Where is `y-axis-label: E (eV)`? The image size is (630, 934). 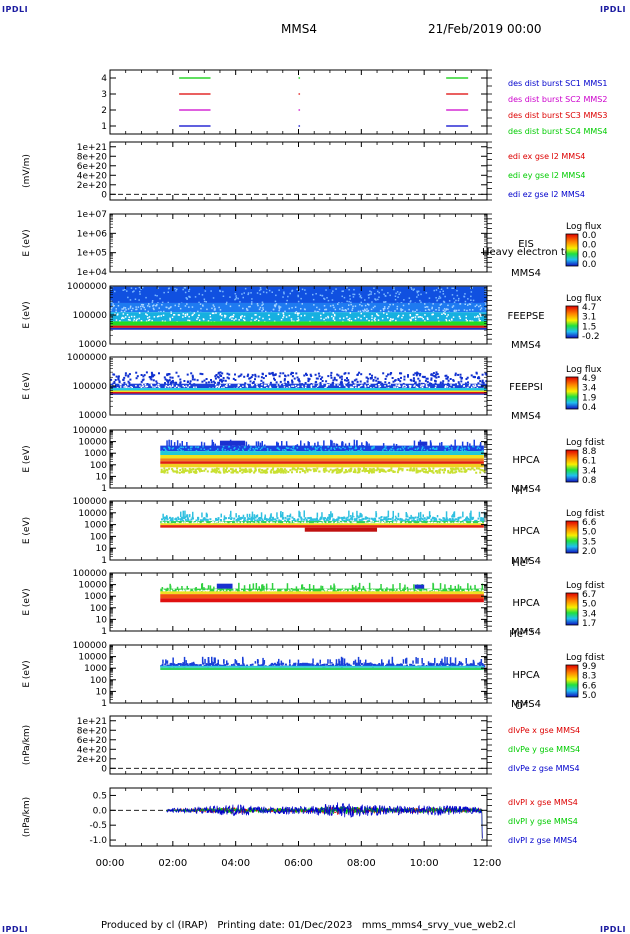
y-axis-label: E (eV) is located at coordinates (27, 458).